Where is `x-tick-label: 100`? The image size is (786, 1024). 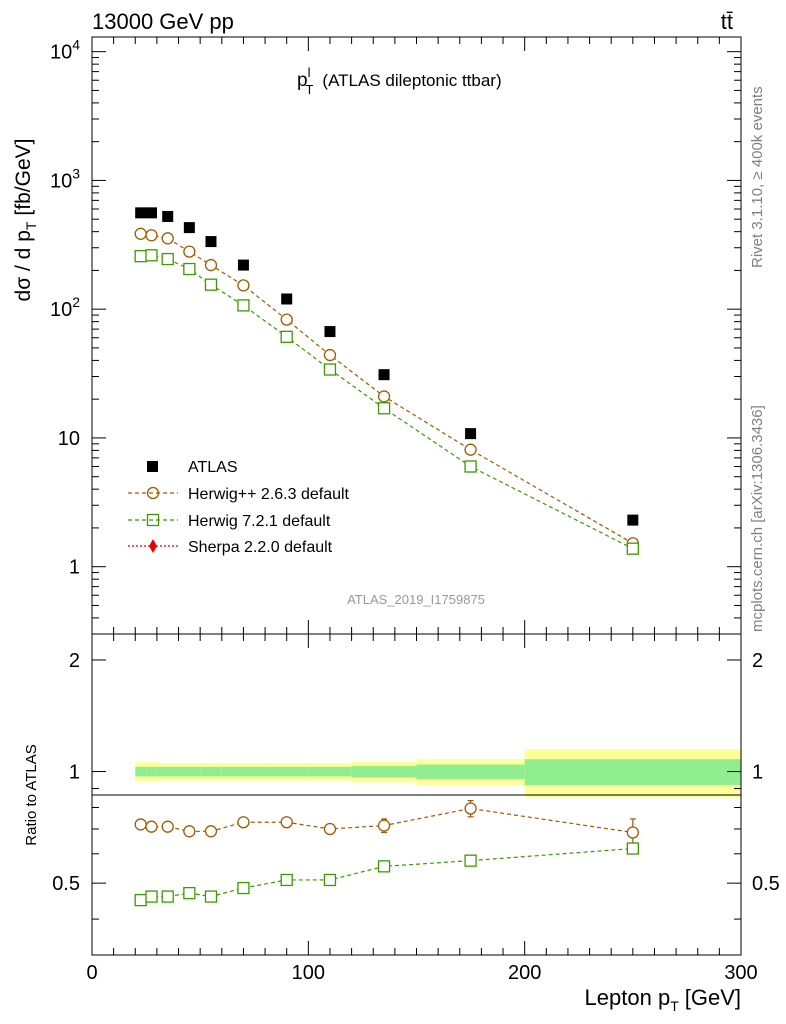
x-tick-label: 100 is located at coordinates (308, 973).